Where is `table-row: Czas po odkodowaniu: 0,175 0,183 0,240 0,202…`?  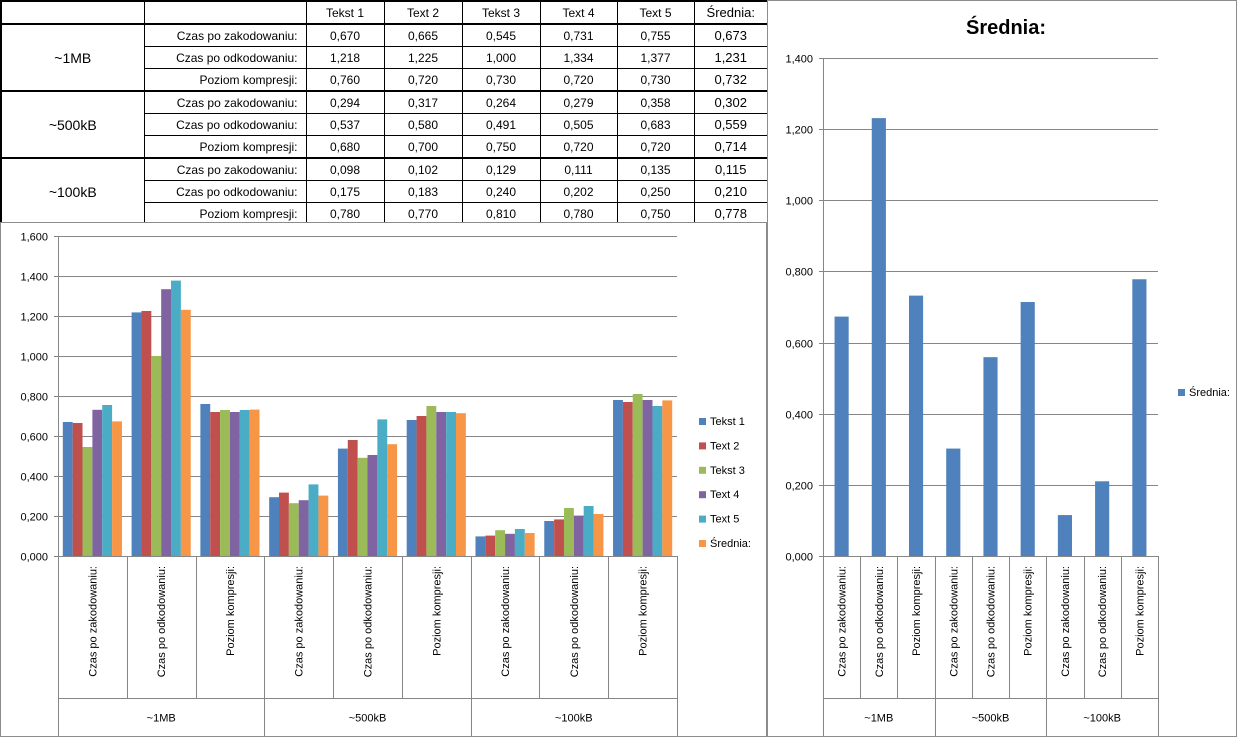
table-row: Czas po odkodowaniu: 0,175 0,183 0,240 0,202… is located at coordinates (385, 191).